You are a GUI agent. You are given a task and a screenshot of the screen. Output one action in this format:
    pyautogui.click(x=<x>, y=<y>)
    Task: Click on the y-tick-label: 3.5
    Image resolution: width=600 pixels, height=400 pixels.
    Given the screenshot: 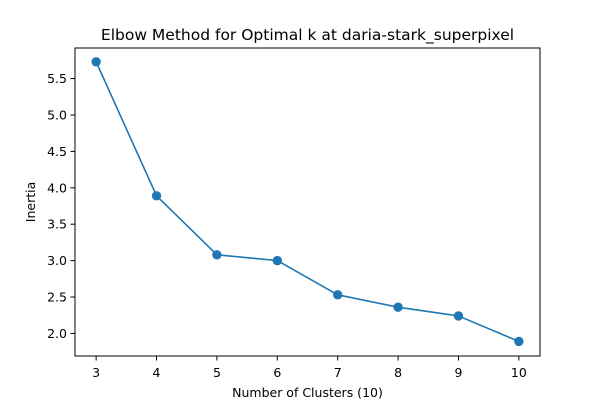 What is the action you would take?
    pyautogui.click(x=57, y=224)
    